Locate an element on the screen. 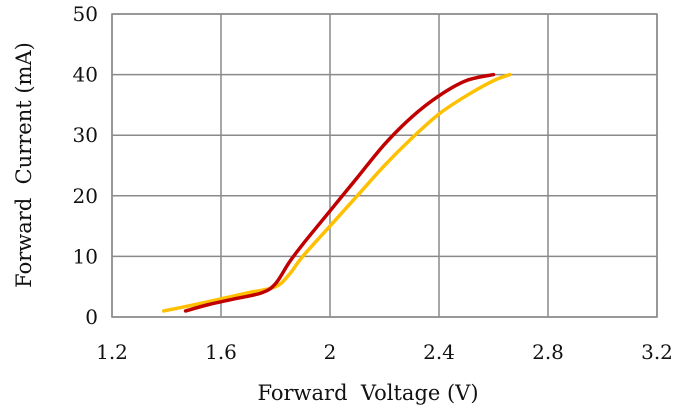 The image size is (692, 409). x-tick-label: 1.6 is located at coordinates (221, 352).